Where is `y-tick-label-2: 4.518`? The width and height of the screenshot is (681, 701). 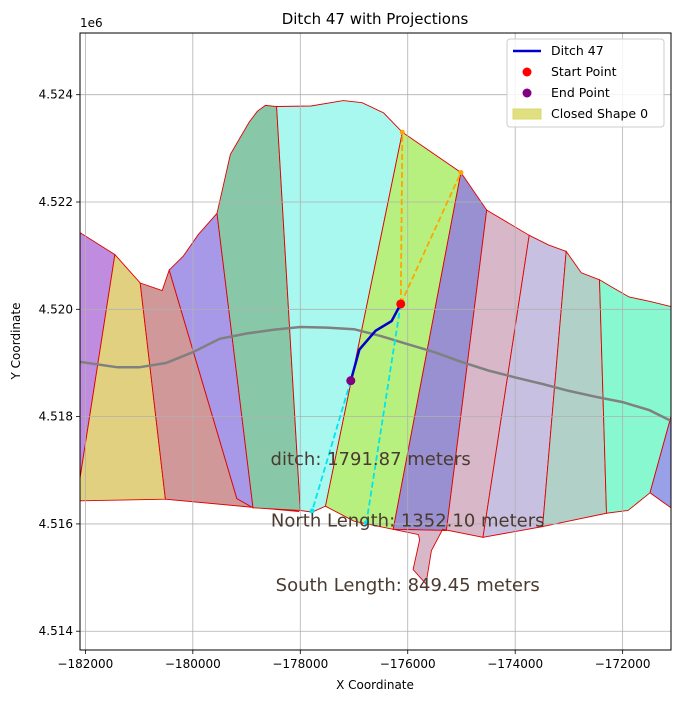
y-tick-label-2: 4.518 is located at coordinates (56, 417).